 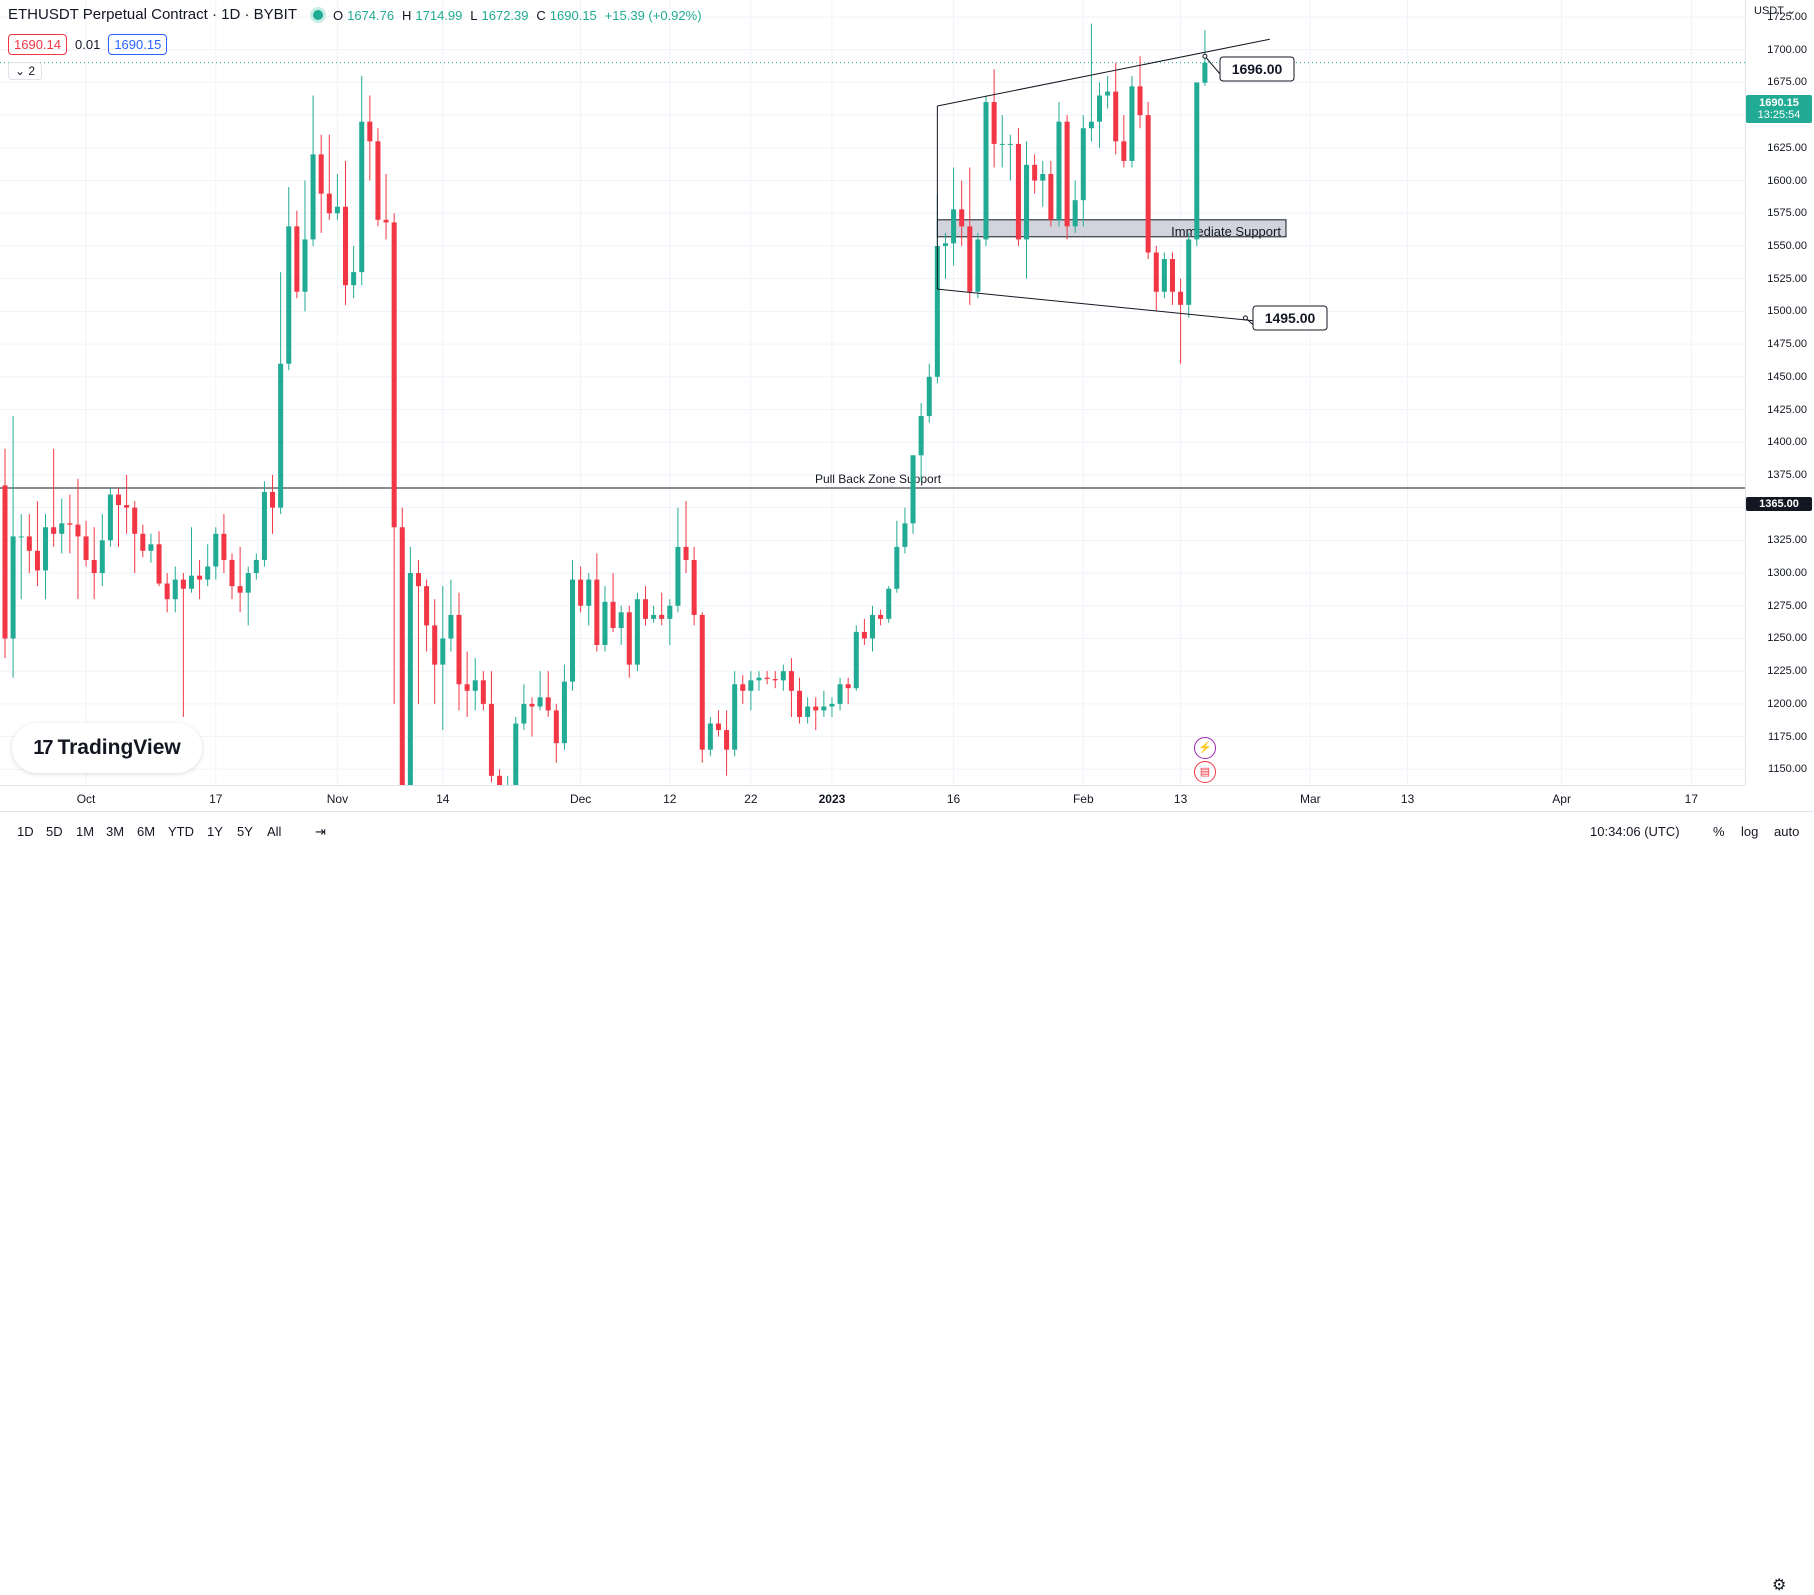 I want to click on tradingview-logo: 17 TradingView, so click(x=107, y=748).